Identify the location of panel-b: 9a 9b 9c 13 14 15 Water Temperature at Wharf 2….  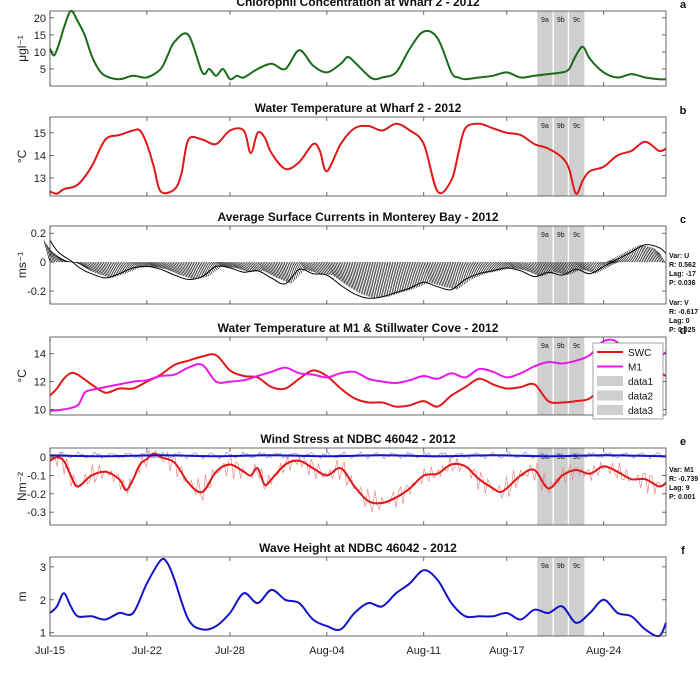
(351, 149).